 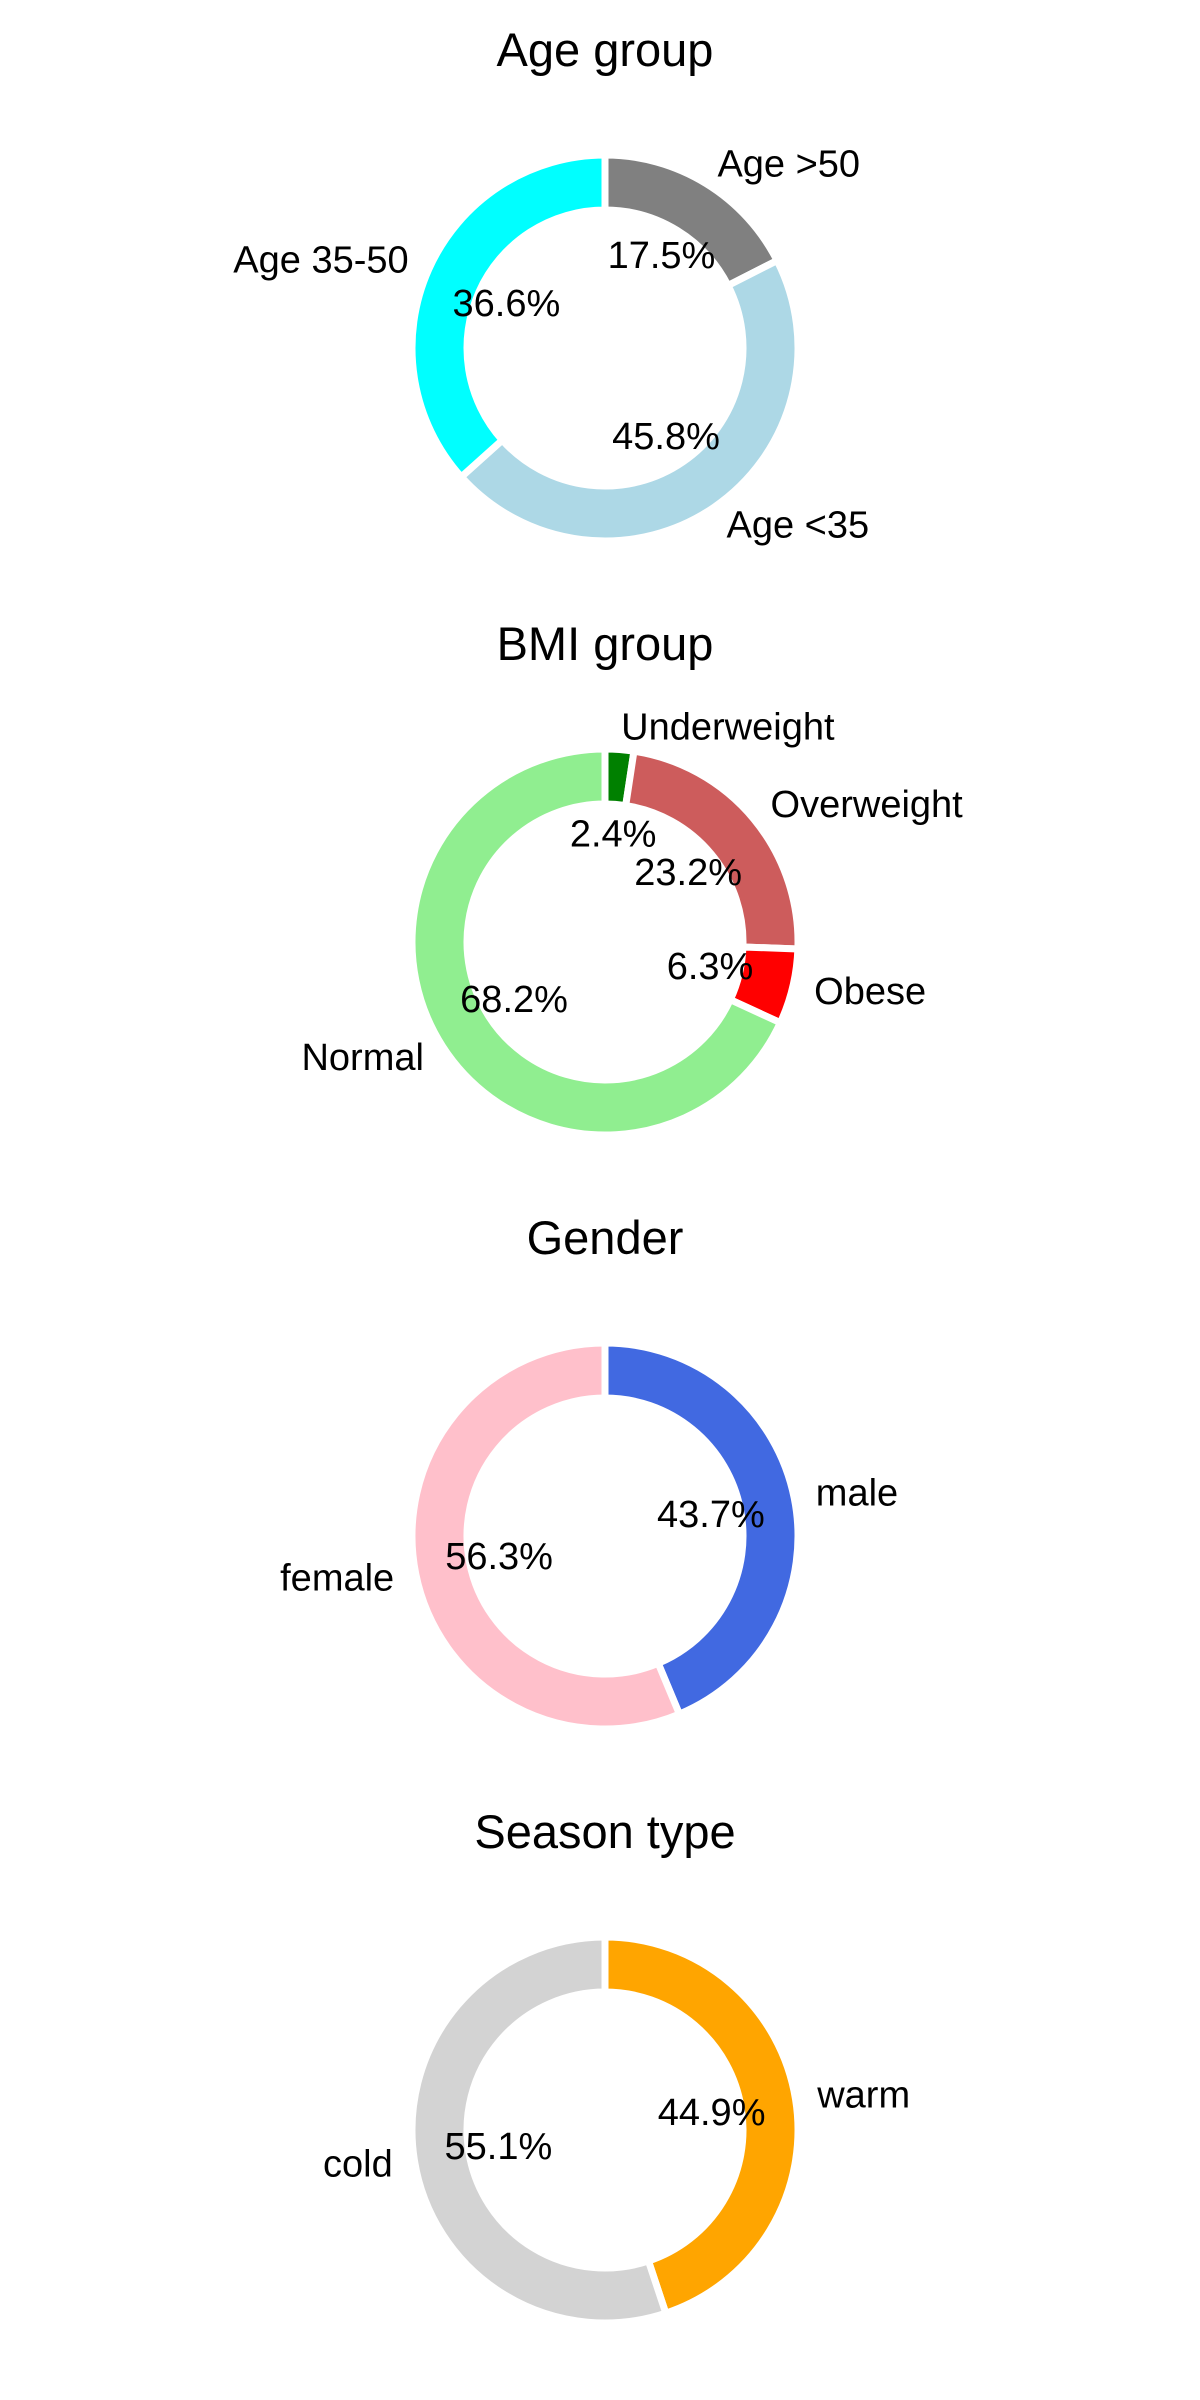 I want to click on slice-label-cold: cold, so click(x=358, y=2164).